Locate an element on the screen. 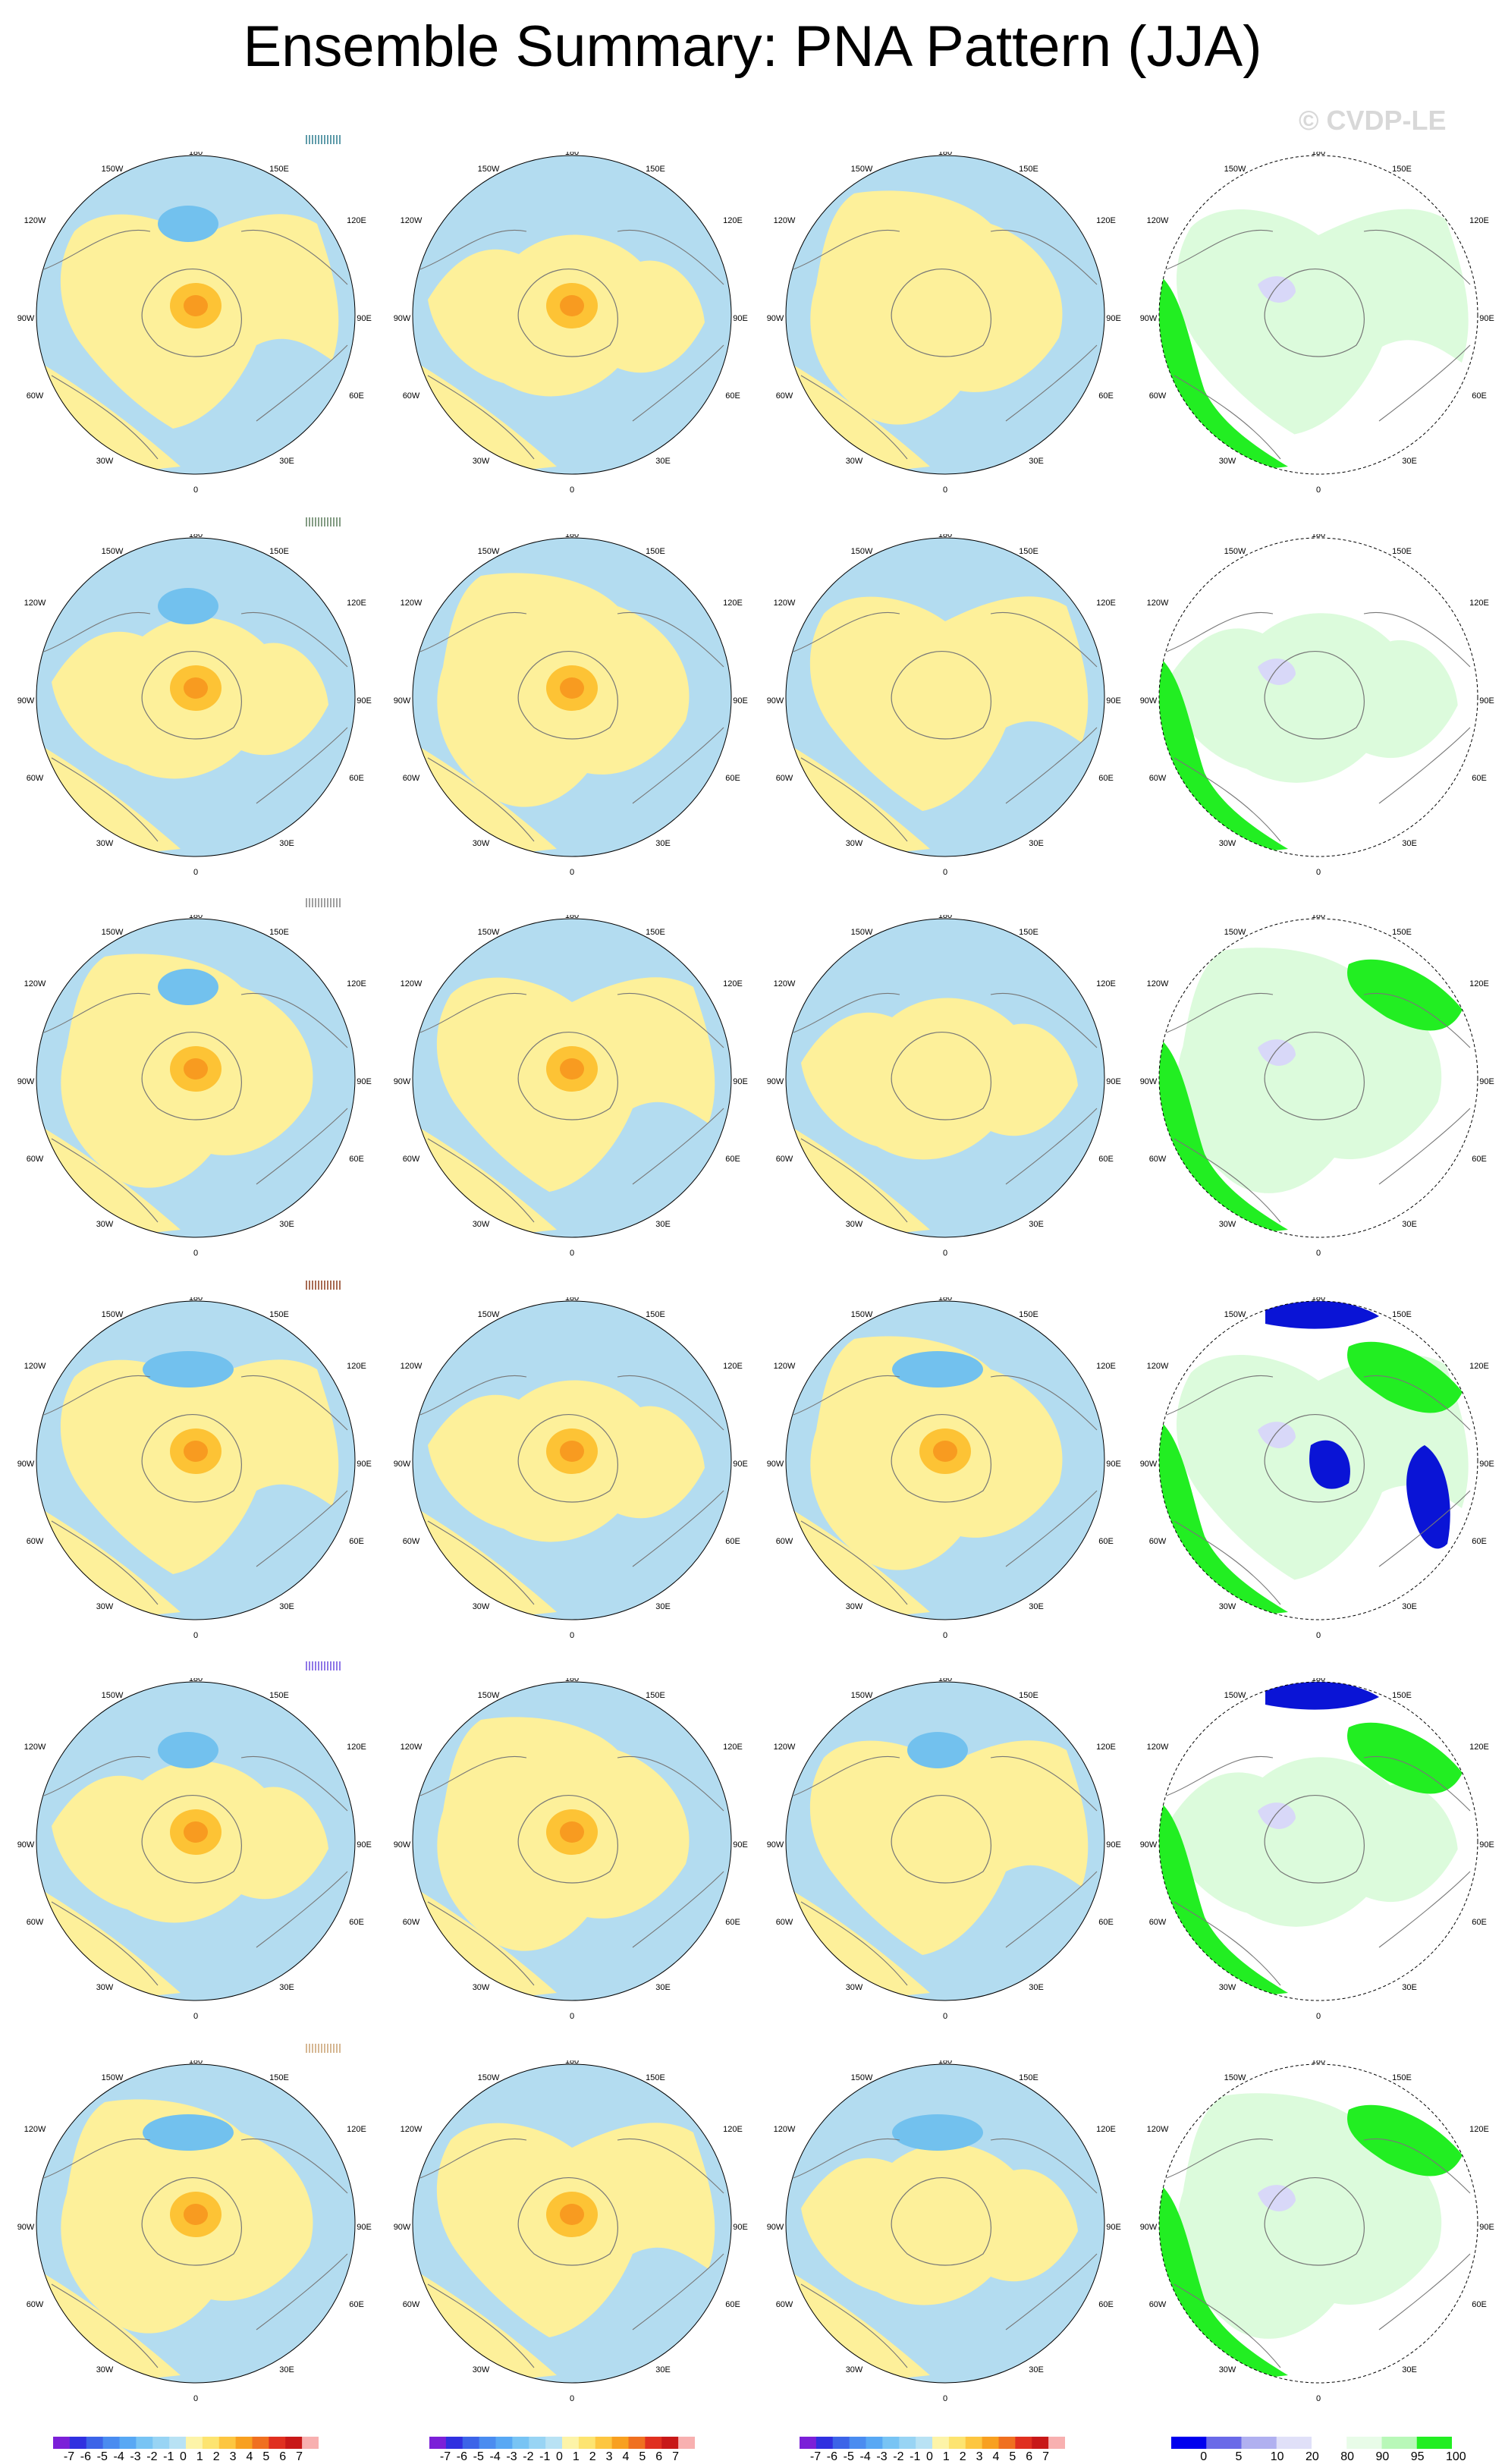  rank-colorbar is located at coordinates (1312, 2443).